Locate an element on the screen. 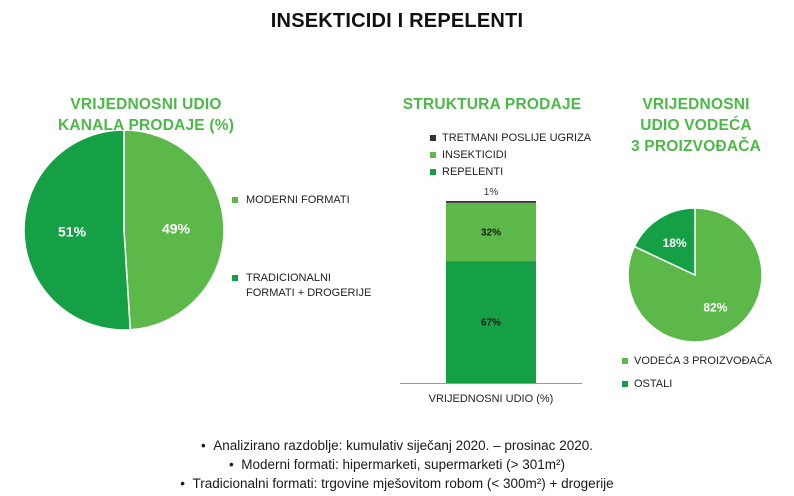 This screenshot has height=496, width=794. chart2-legend-swatch-repelenti is located at coordinates (433, 172).